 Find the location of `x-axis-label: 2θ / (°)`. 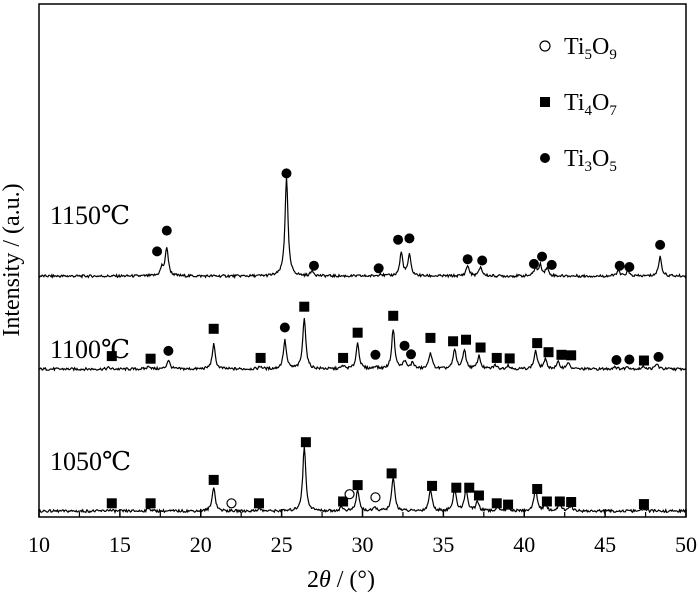

x-axis-label: 2θ / (°) is located at coordinates (341, 580).